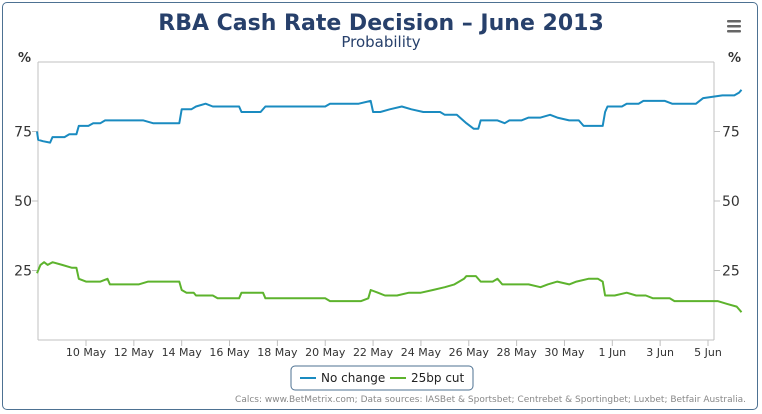 The image size is (762, 414). What do you see at coordinates (134, 352) in the screenshot?
I see `x-tick-label: 12 May` at bounding box center [134, 352].